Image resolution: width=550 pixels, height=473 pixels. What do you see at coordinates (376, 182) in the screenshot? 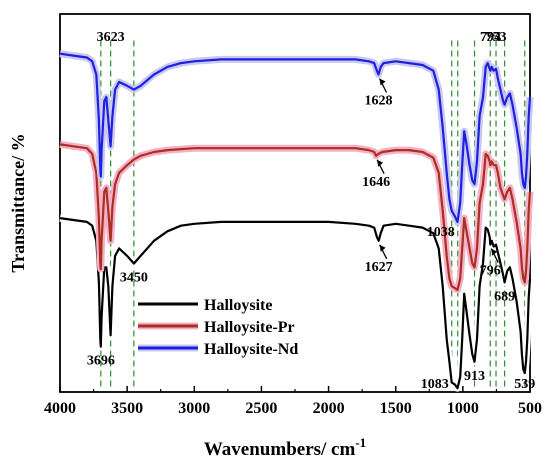
I see `annotation-1646: 1646` at bounding box center [376, 182].